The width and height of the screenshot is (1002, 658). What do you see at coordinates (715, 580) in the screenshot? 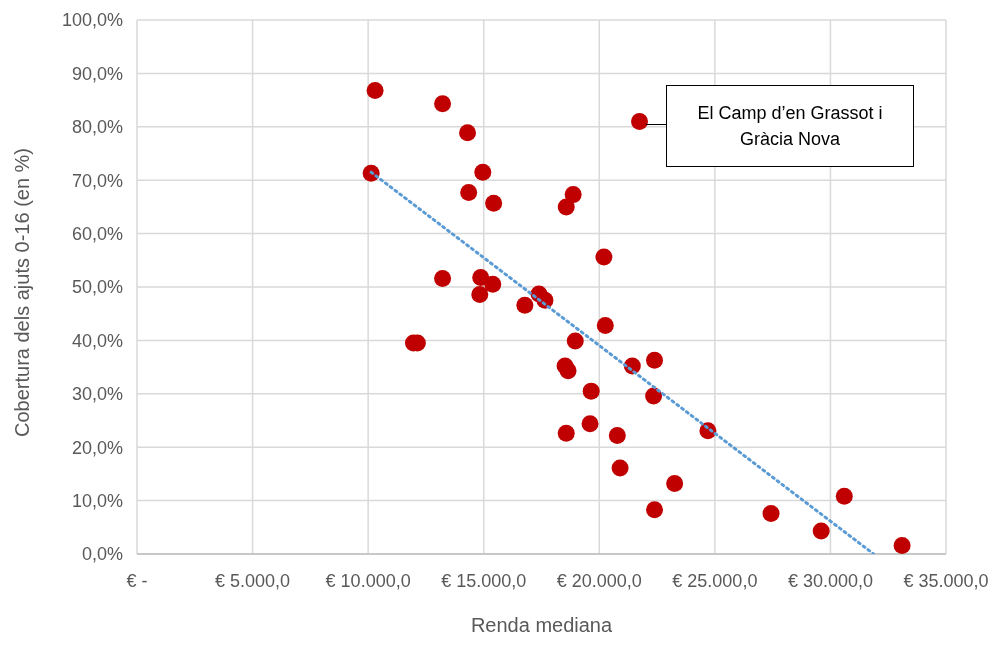
I see `x-tick-label: € 25.000,0` at bounding box center [715, 580].